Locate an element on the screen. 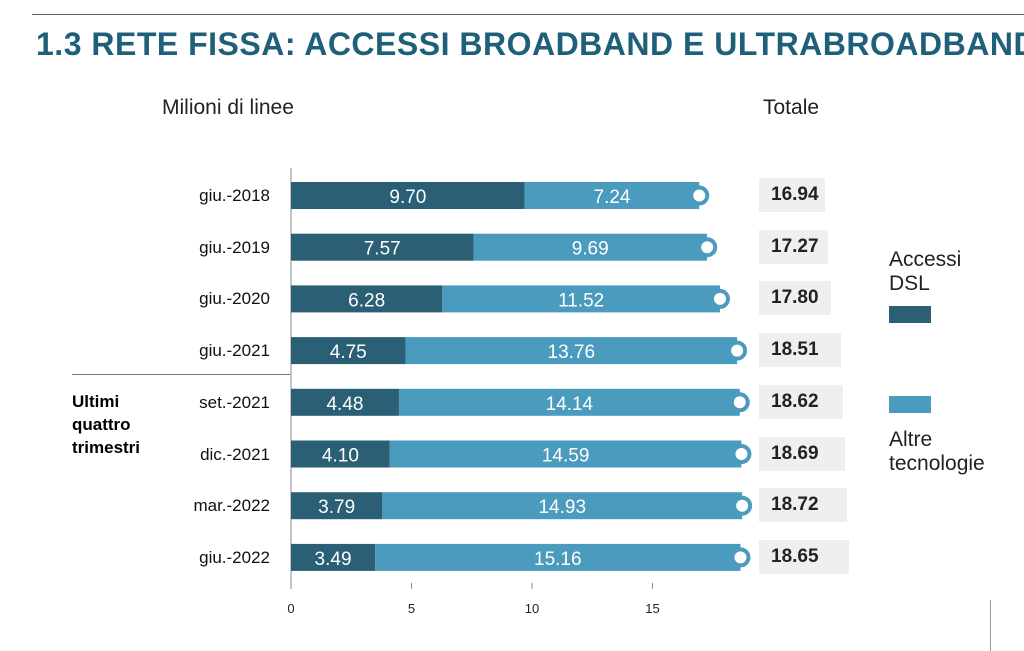 This screenshot has height=651, width=1024. x-tick-label: 15 is located at coordinates (652, 608).